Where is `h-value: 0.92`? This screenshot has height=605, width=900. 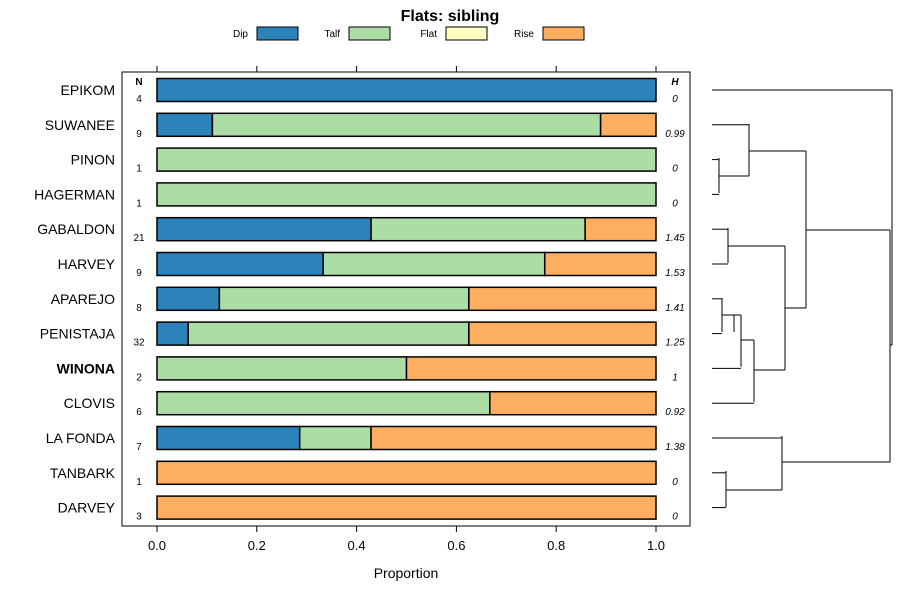 h-value: 0.92 is located at coordinates (675, 412).